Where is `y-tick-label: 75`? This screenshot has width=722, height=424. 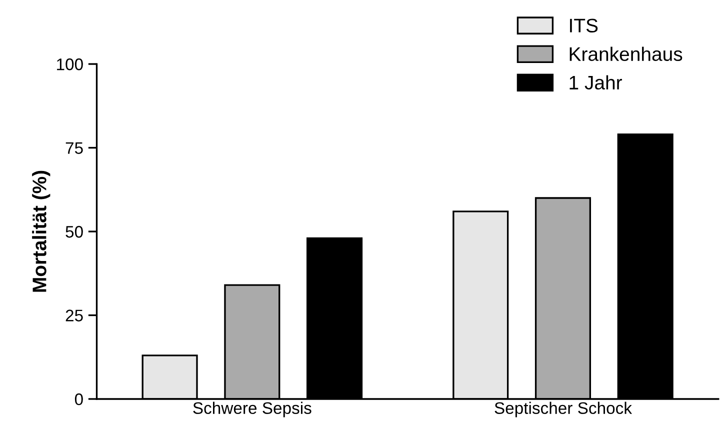
y-tick-label: 75 is located at coordinates (74, 148).